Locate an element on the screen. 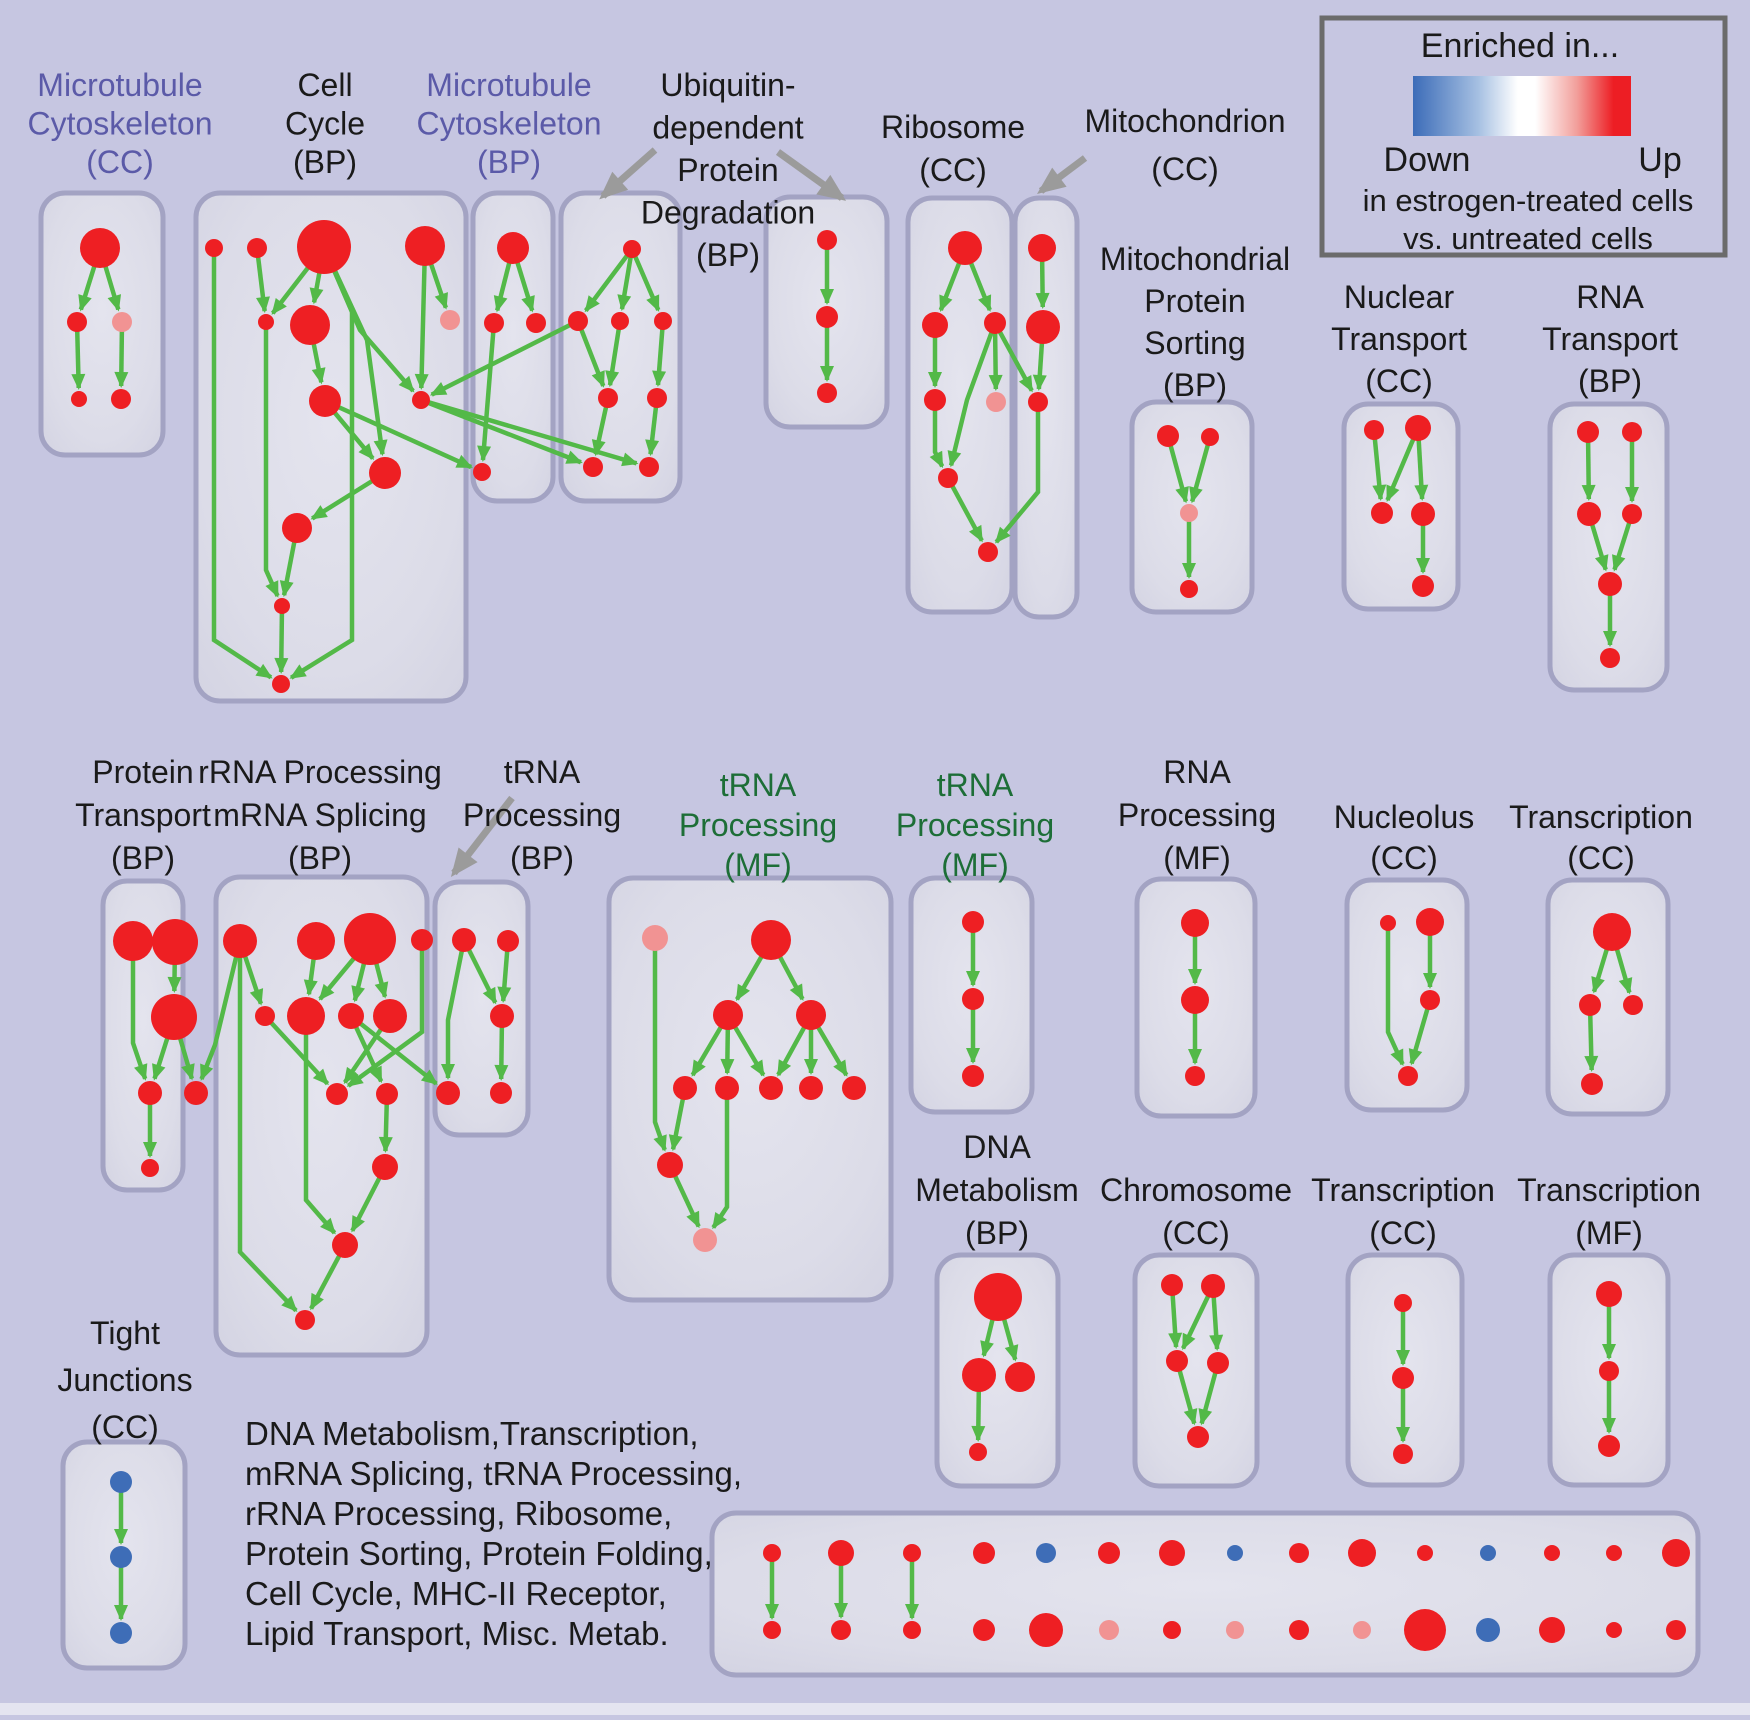  group-box-dna-metabolism-bp is located at coordinates (997, 1370).